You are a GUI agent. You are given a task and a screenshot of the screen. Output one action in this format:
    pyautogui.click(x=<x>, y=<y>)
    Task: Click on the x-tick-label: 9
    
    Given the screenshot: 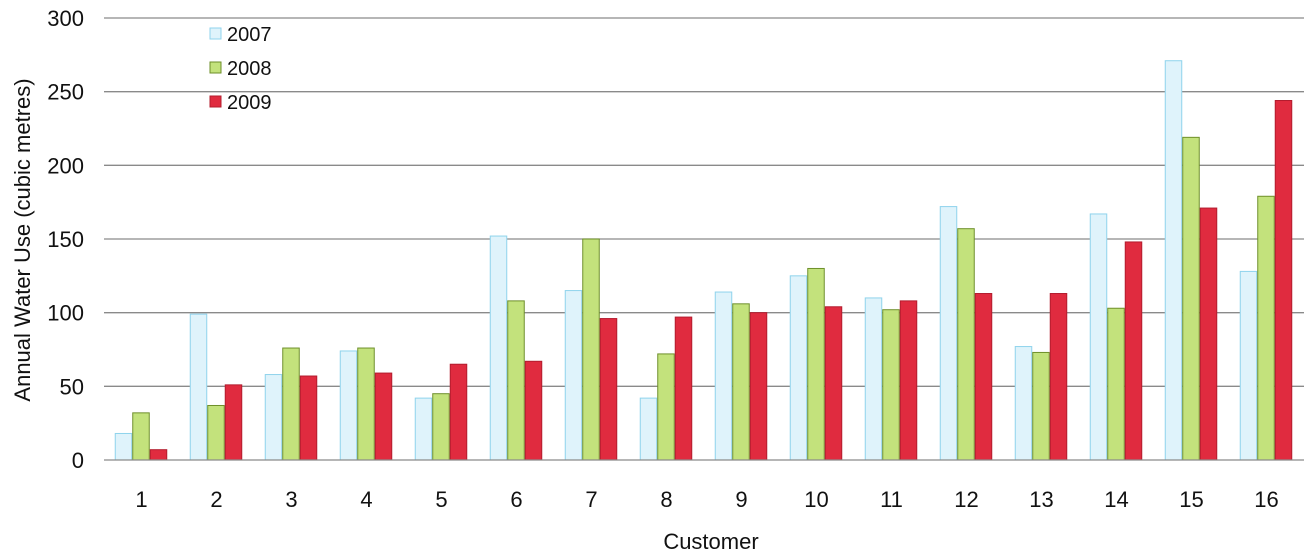 What is the action you would take?
    pyautogui.click(x=741, y=499)
    